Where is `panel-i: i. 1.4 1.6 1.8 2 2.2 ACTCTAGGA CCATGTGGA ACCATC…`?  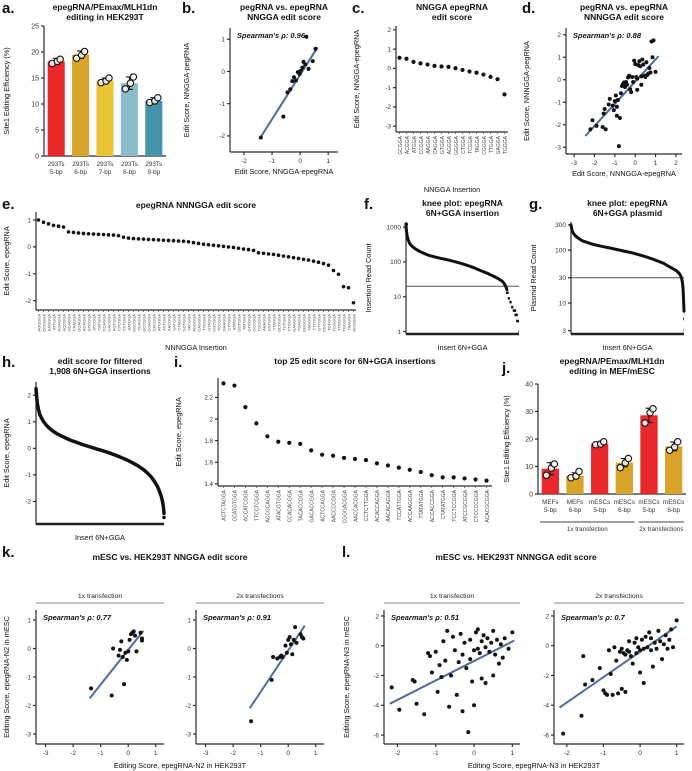 panel-i: i. 1.4 1.6 1.8 2 2.2 ACTCTAGGA CCATGTGGA ACCATC… is located at coordinates (336, 449).